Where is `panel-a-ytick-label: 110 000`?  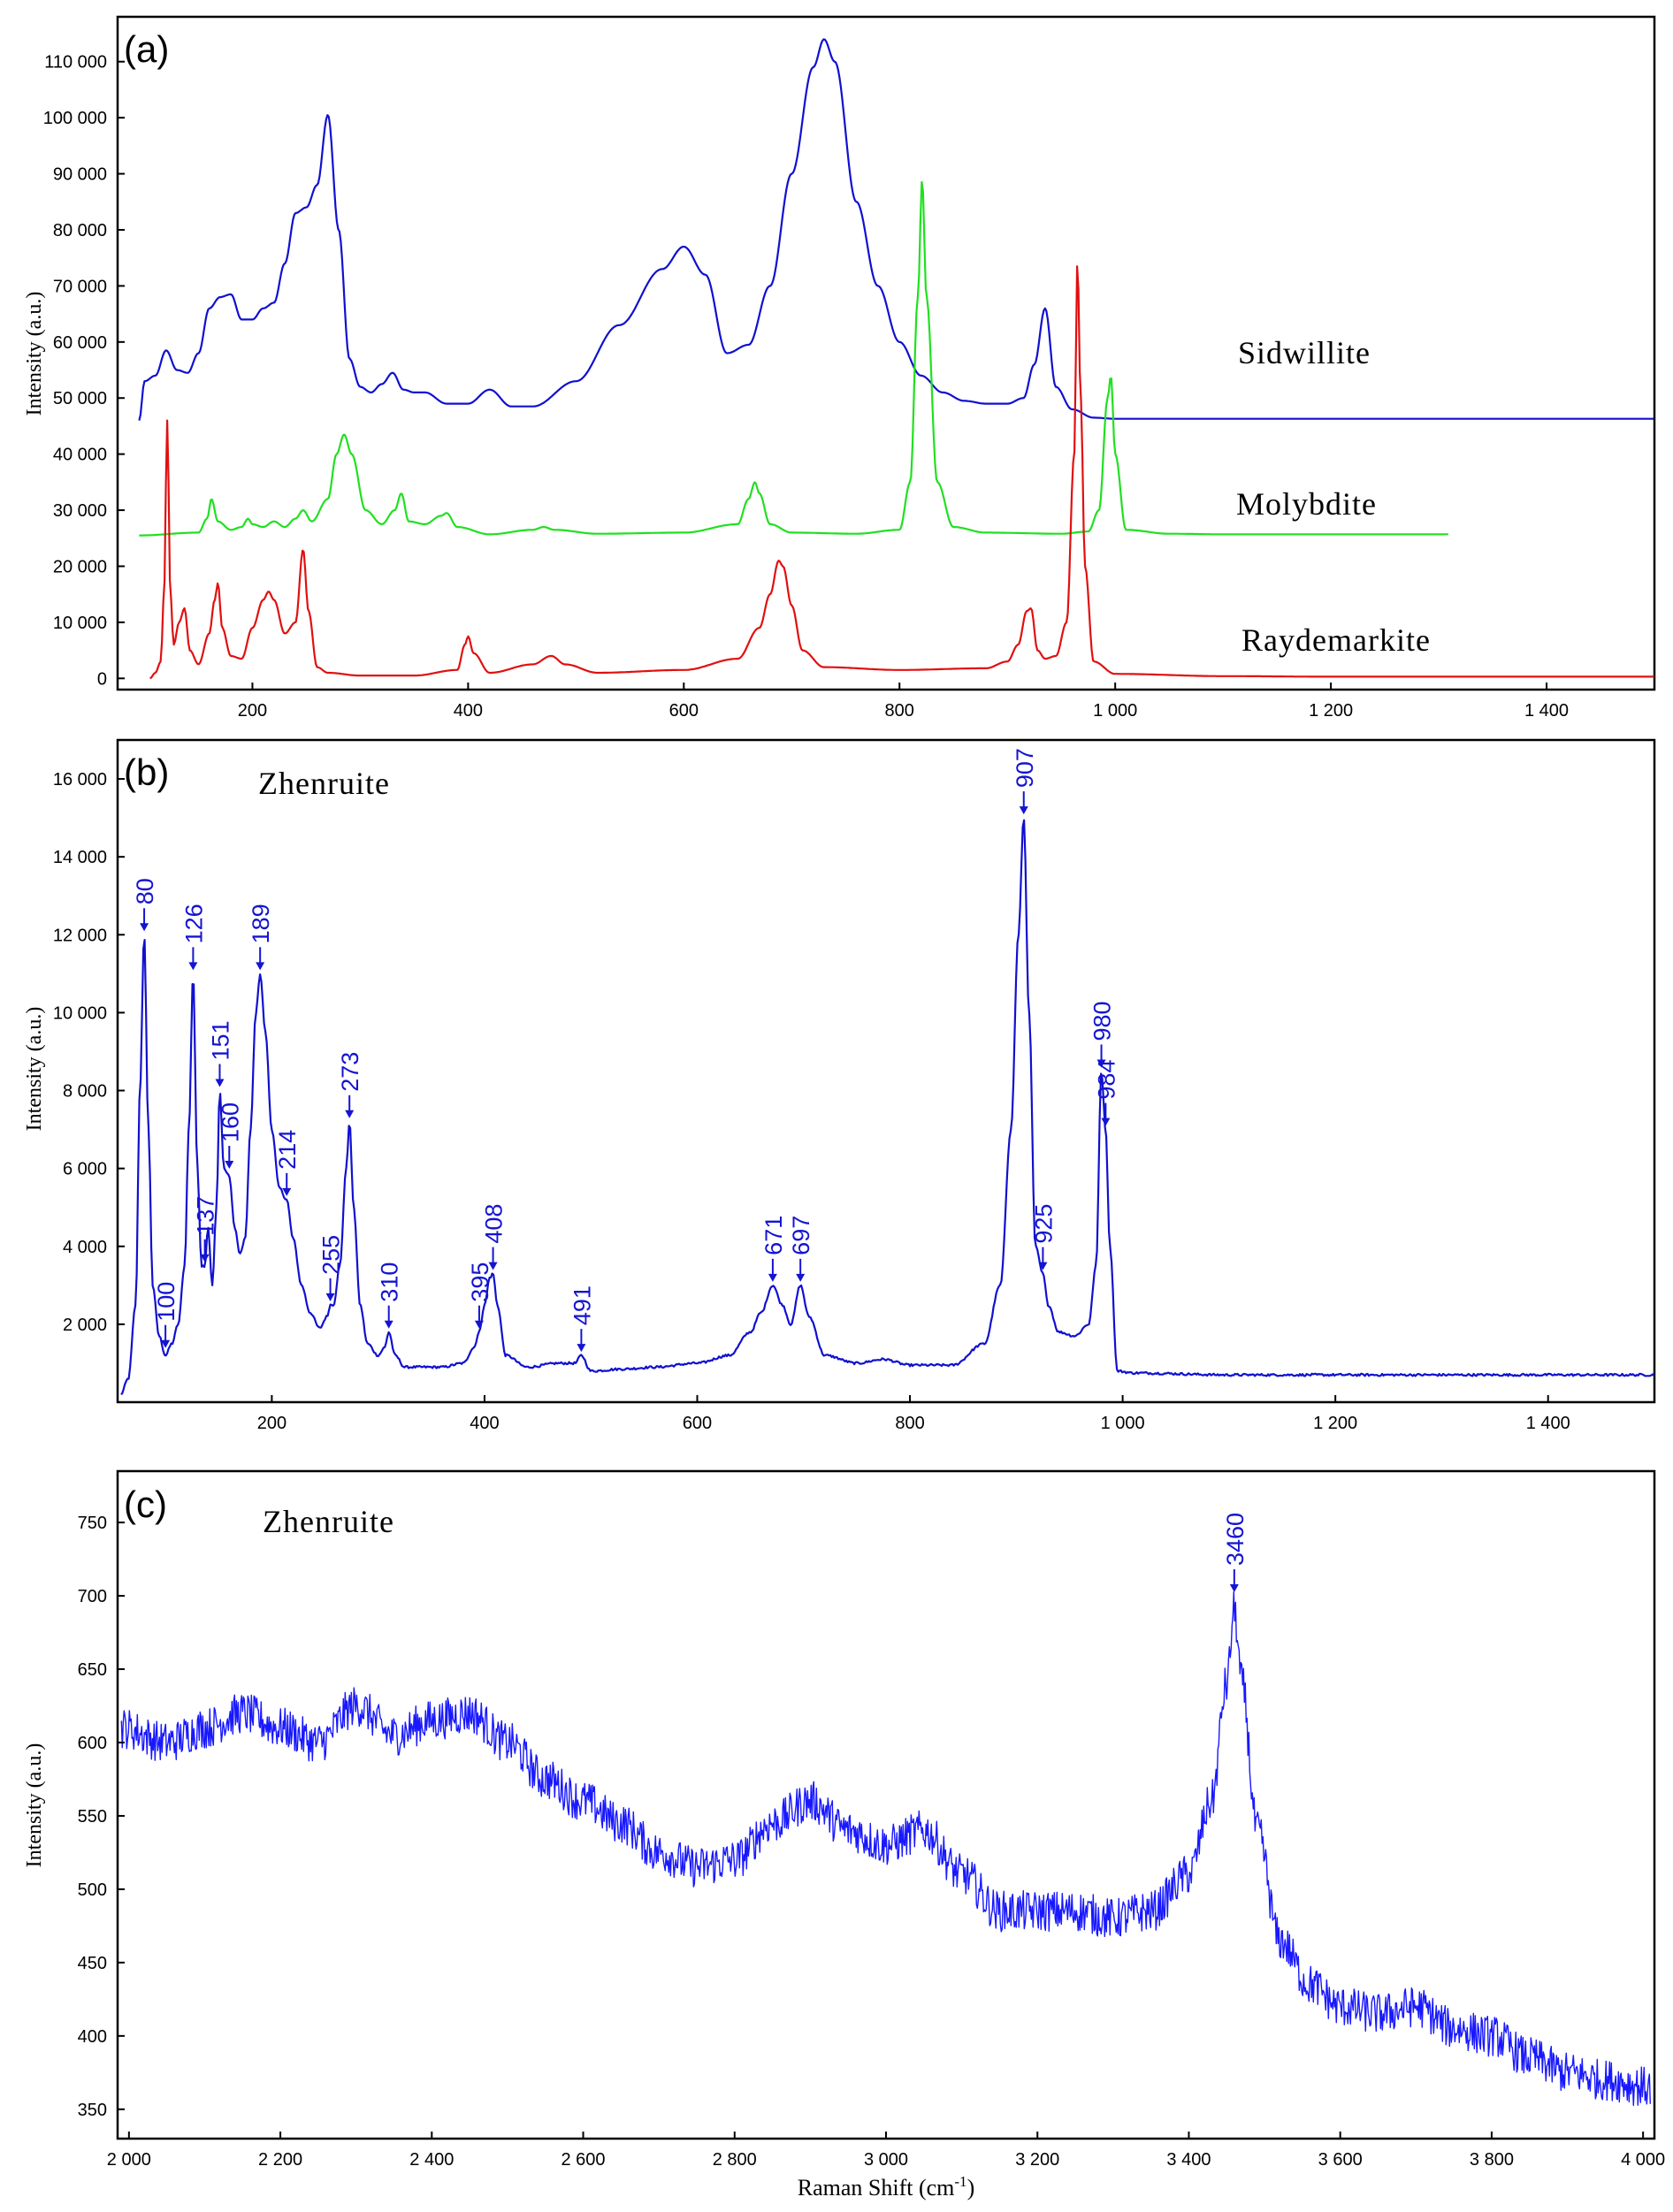 panel-a-ytick-label: 110 000 is located at coordinates (75, 62).